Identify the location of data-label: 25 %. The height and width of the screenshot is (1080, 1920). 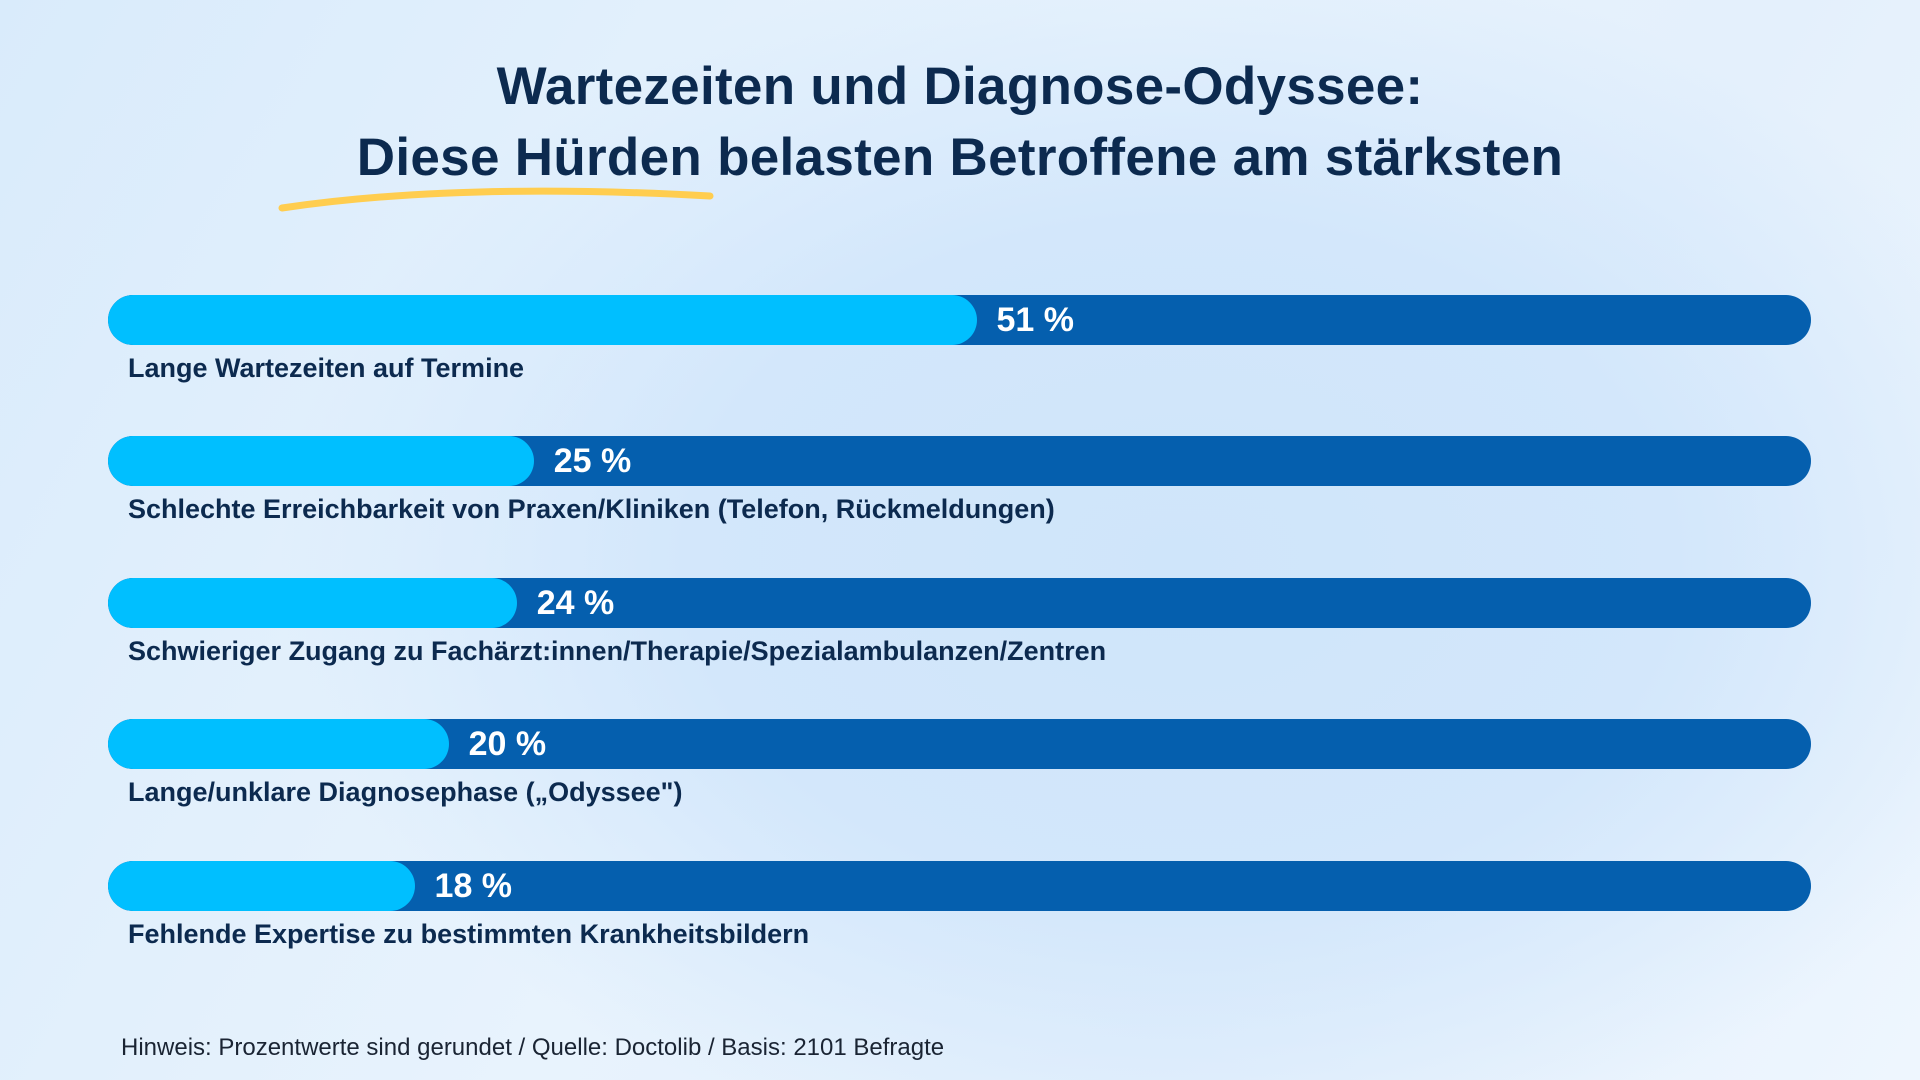
(592, 461).